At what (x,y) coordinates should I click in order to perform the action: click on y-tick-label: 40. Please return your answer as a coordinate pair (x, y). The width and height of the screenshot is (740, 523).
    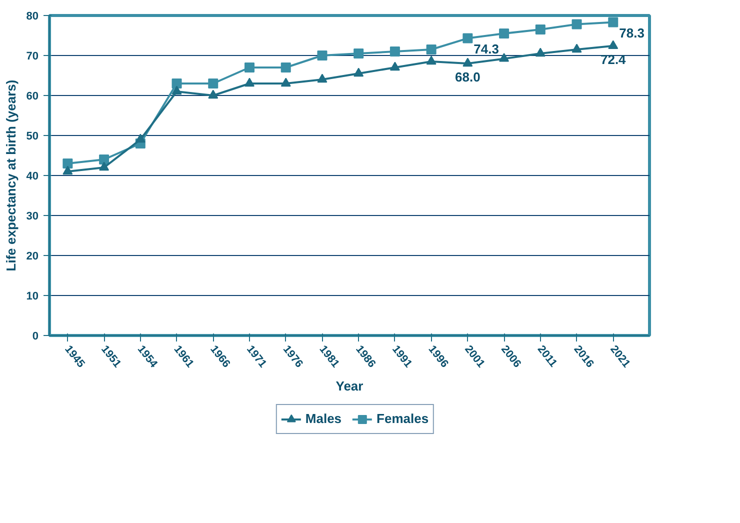
    Looking at the image, I should click on (32, 176).